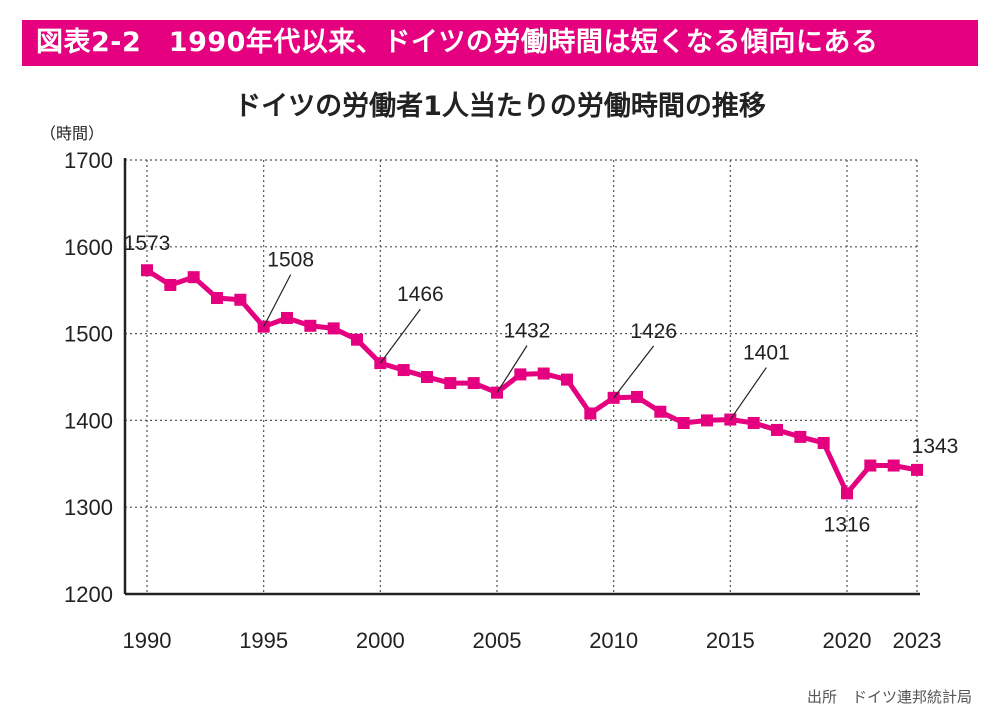  What do you see at coordinates (88, 594) in the screenshot?
I see `y-tick-label: 1200` at bounding box center [88, 594].